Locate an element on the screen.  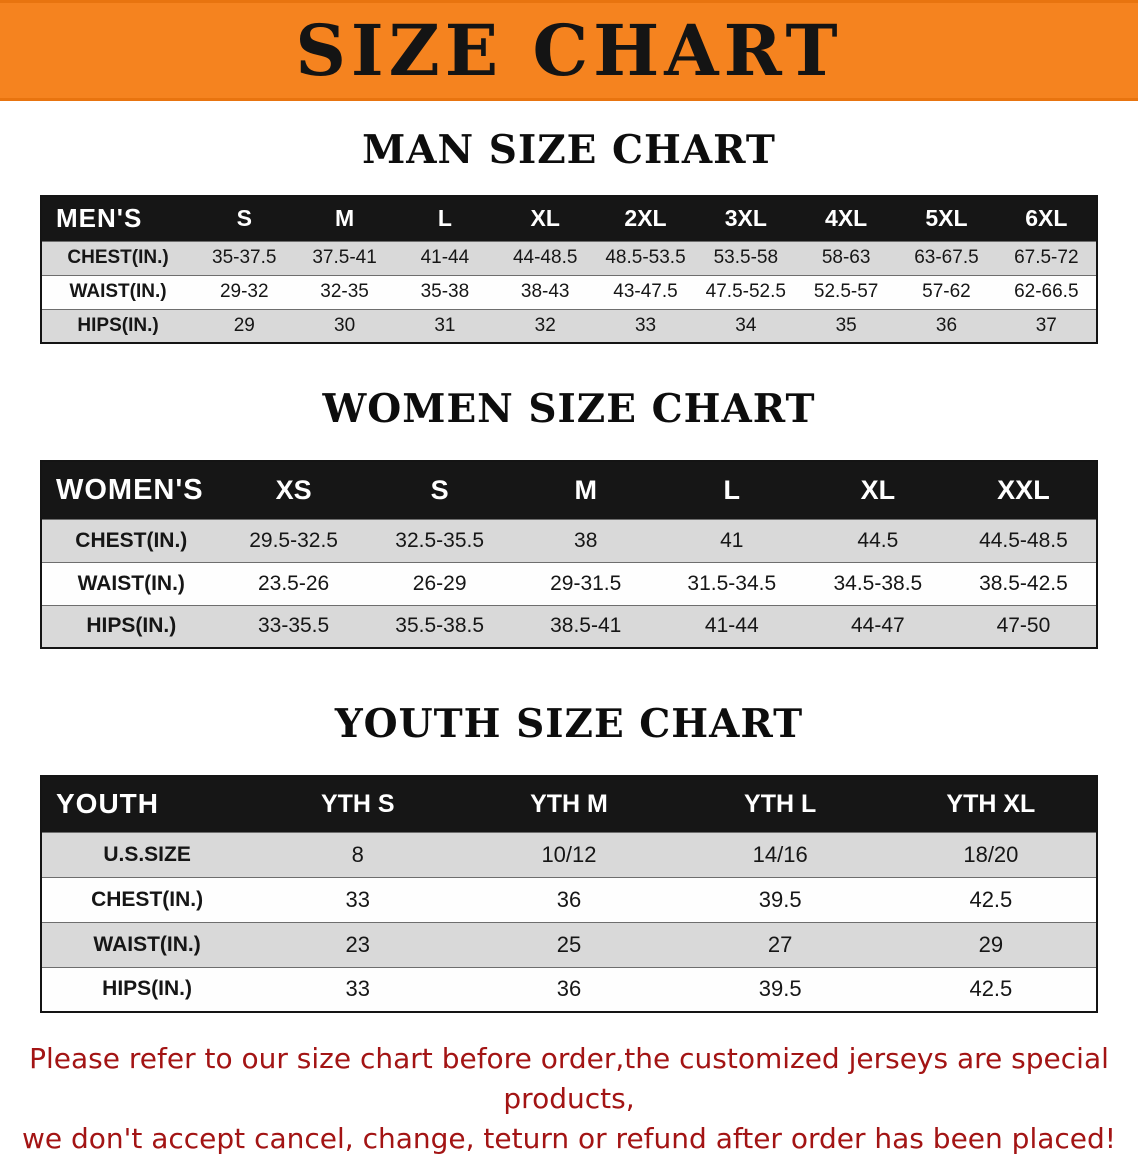
size-value-cell: 57-62 is located at coordinates (946, 292).